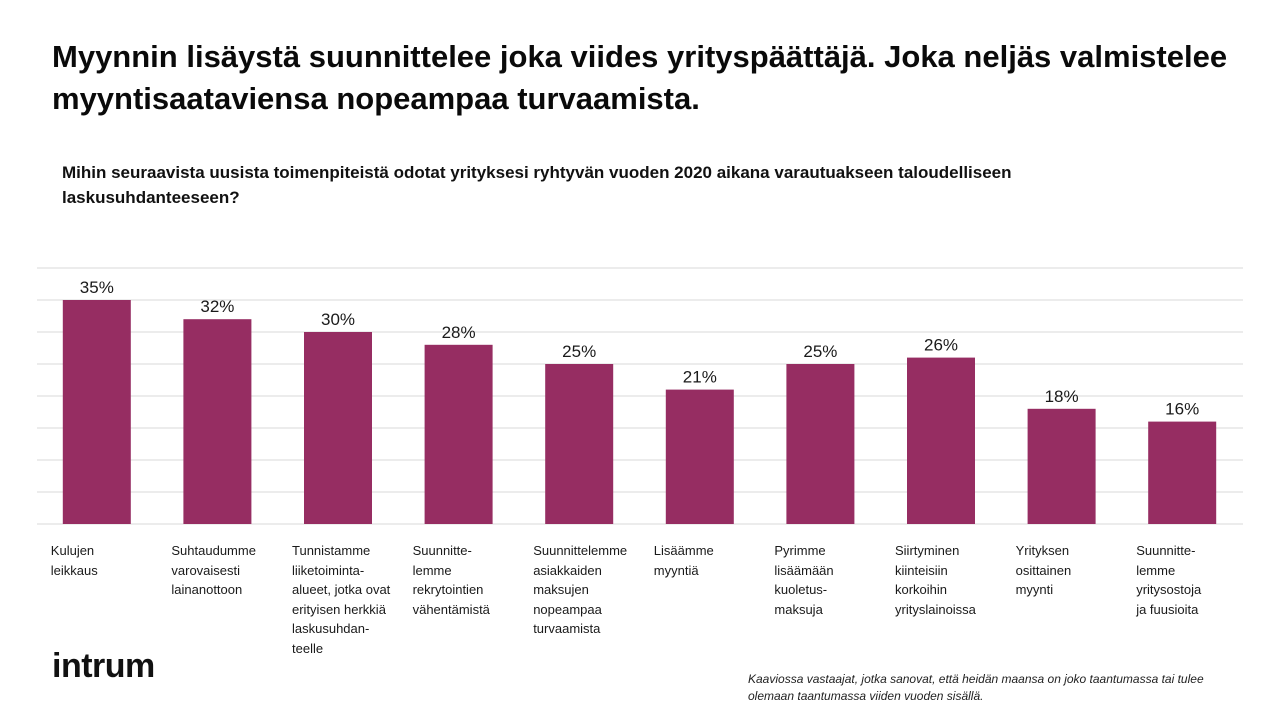 This screenshot has width=1280, height=720. What do you see at coordinates (700, 377) in the screenshot?
I see `data-label: 21%` at bounding box center [700, 377].